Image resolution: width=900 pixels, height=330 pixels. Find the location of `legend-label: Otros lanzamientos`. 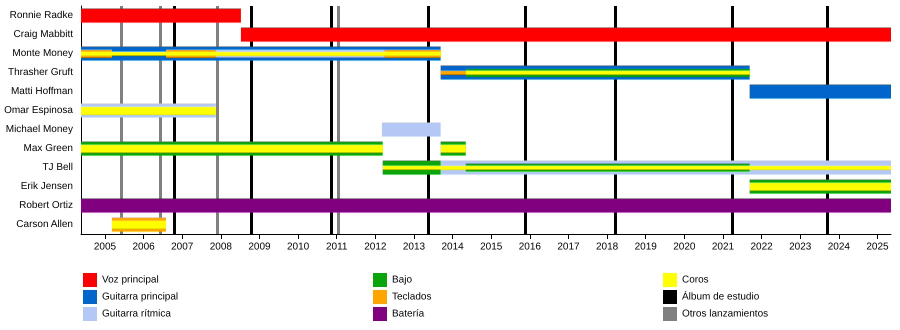

legend-label: Otros lanzamientos is located at coordinates (725, 314).